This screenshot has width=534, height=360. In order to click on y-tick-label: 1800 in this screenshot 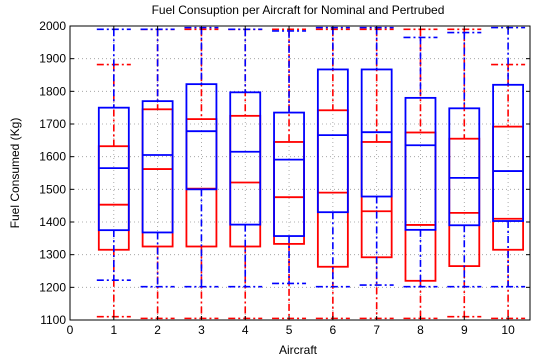, I will do `click(52, 91)`.